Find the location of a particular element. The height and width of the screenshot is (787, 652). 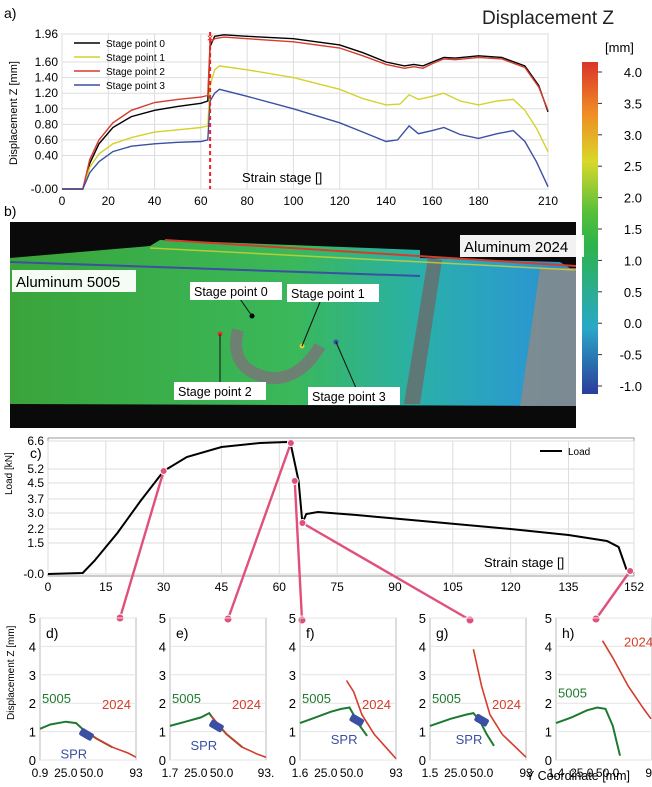

panel-c-ytick: 1.5 is located at coordinates (35, 543).